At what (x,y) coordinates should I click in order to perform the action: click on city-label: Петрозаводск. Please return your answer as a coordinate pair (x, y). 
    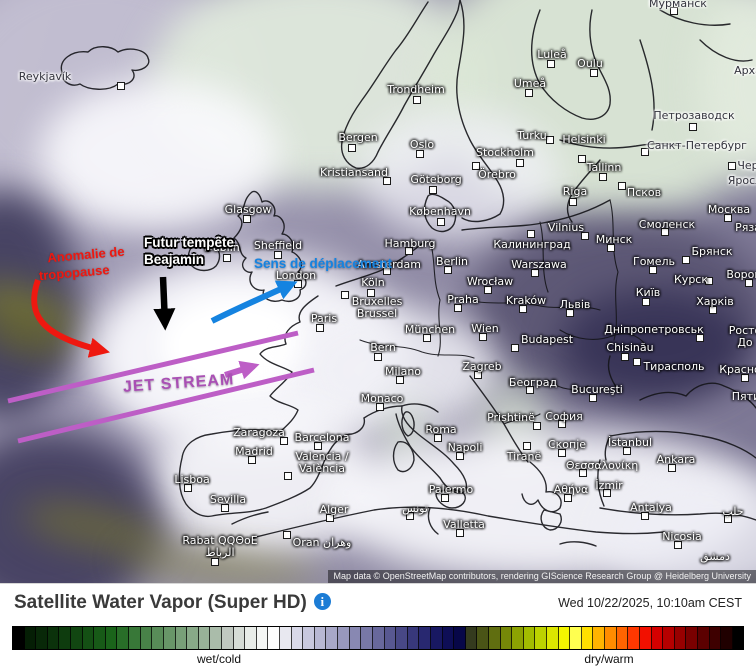
    Looking at the image, I should click on (694, 115).